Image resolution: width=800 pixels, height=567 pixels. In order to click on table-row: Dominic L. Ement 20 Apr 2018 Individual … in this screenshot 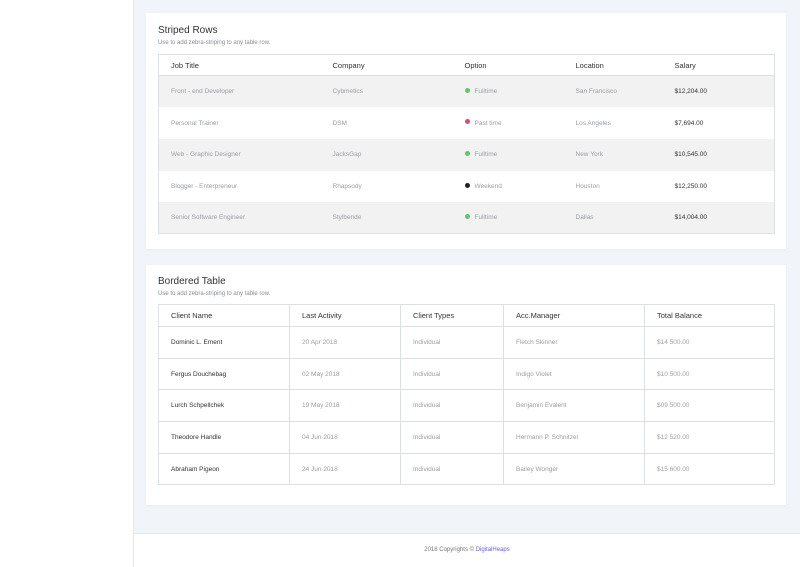, I will do `click(466, 342)`.